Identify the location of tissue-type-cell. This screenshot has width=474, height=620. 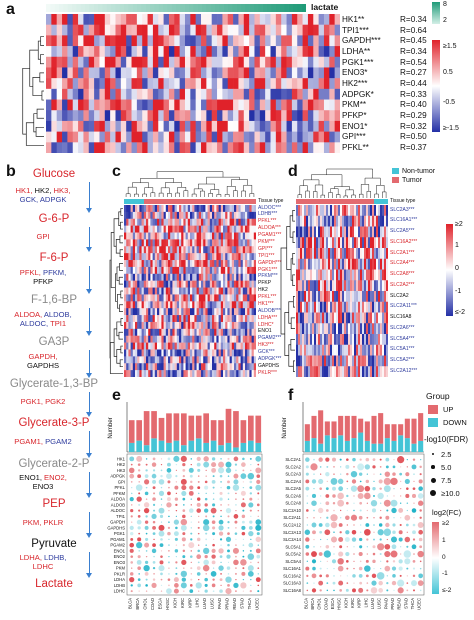
(159, 201).